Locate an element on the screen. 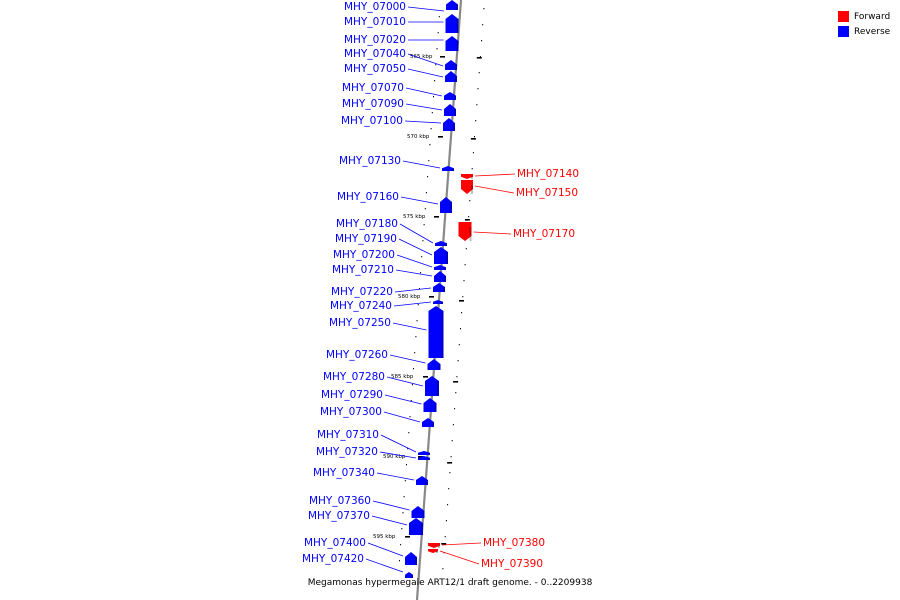 The width and height of the screenshot is (900, 600). reverse-gene-label: MHY_07310 is located at coordinates (348, 435).